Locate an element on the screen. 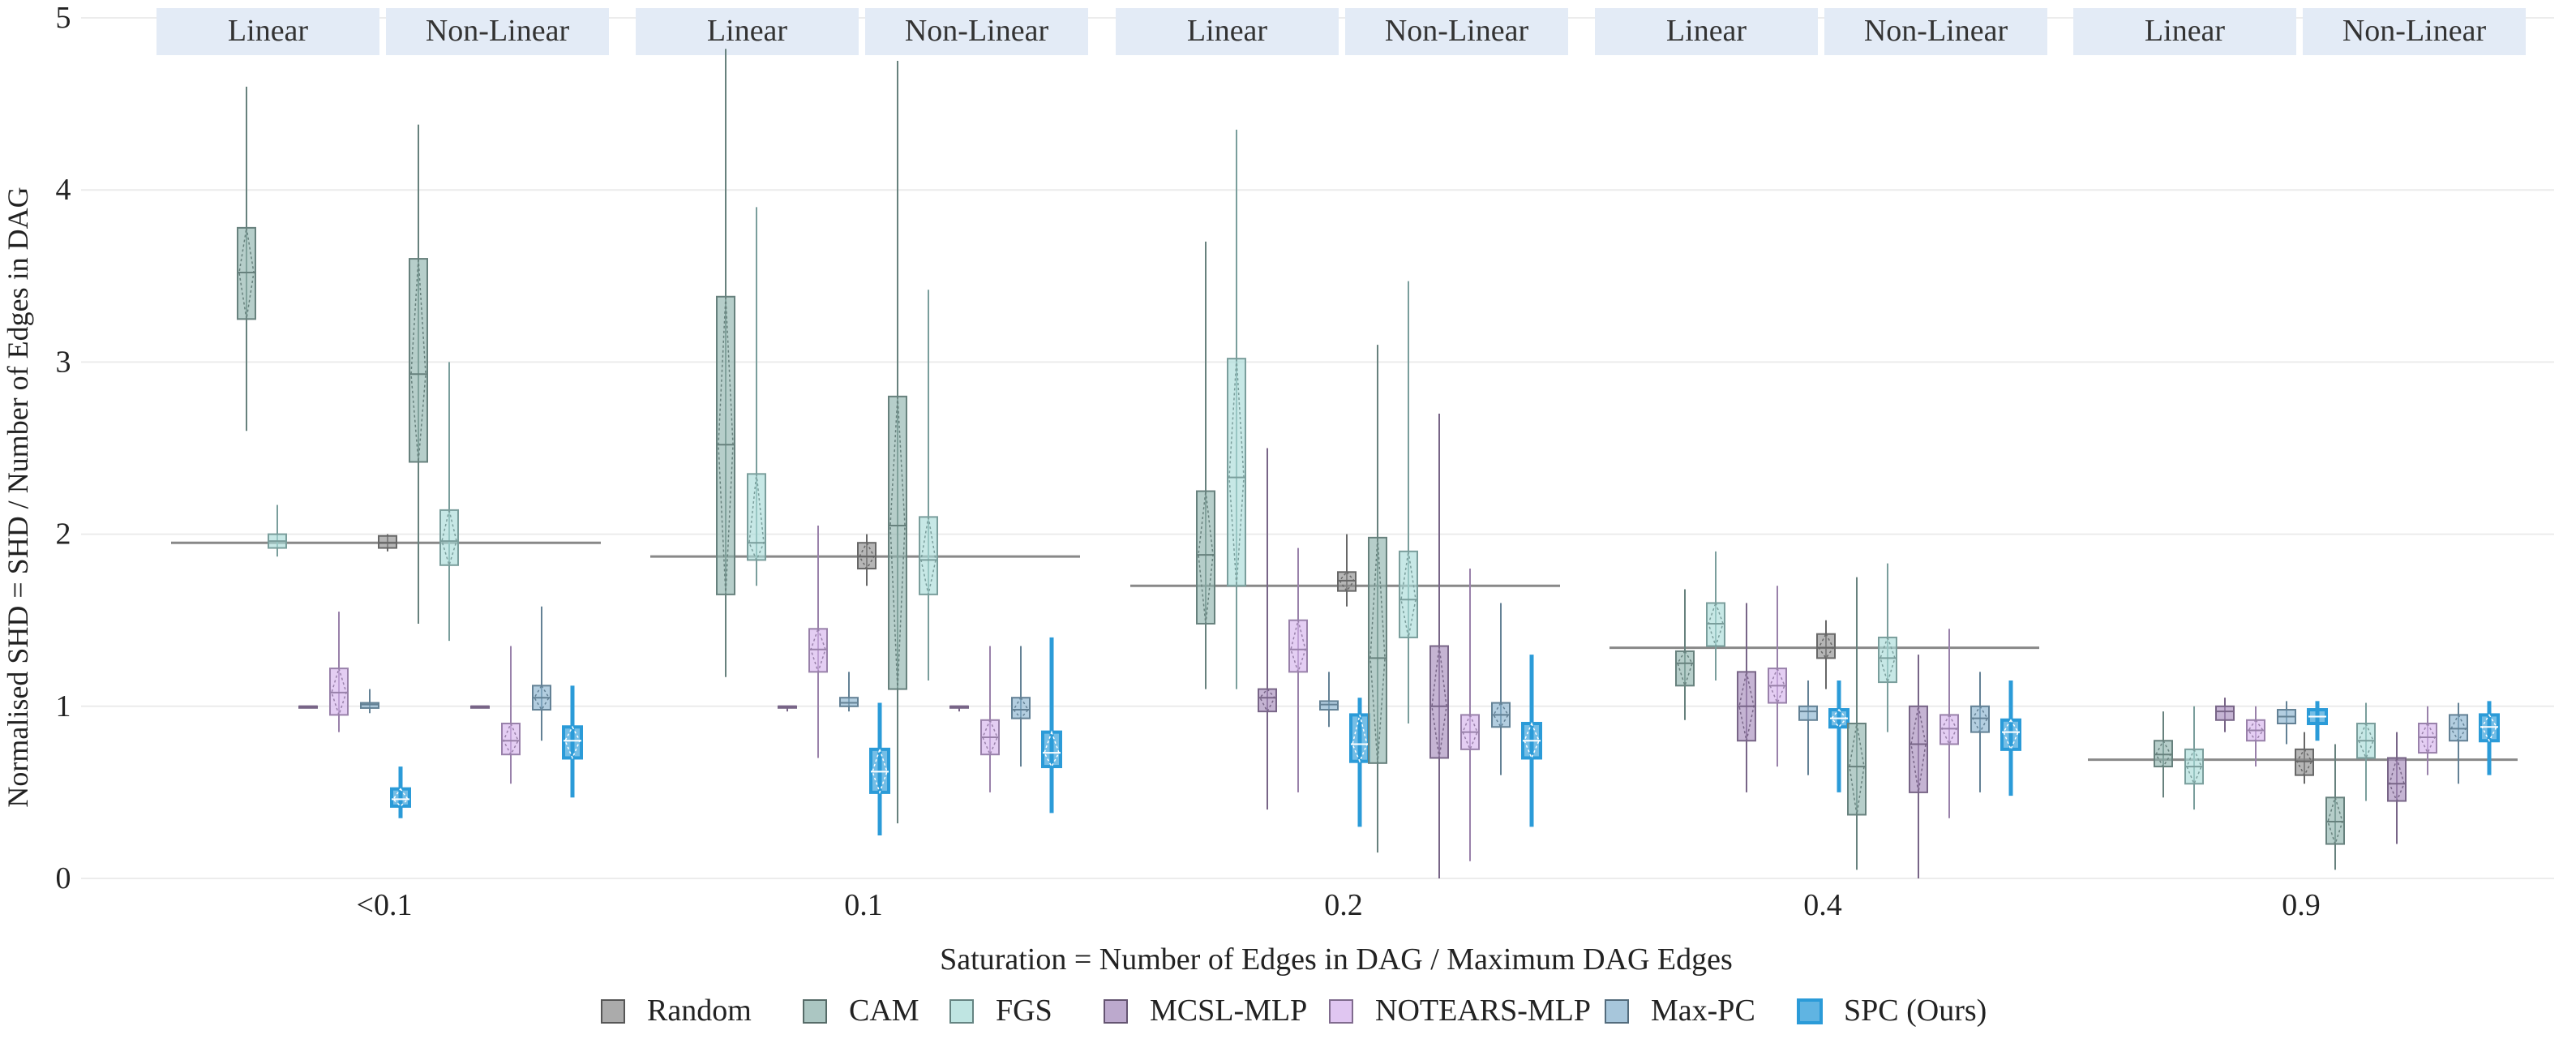  x-tick-label: <0.1 is located at coordinates (385, 905).